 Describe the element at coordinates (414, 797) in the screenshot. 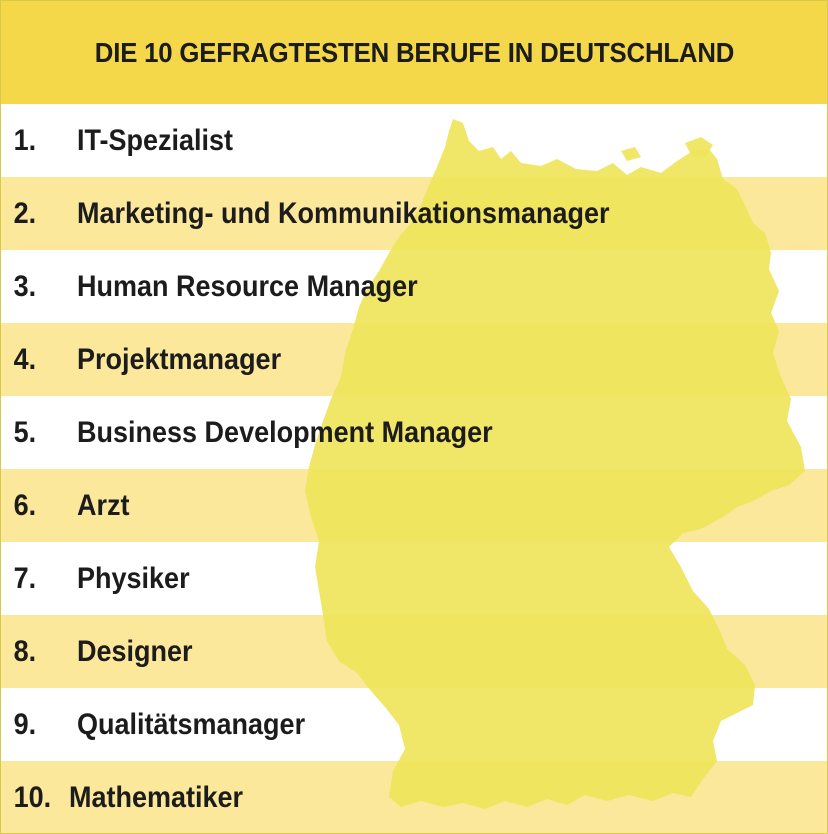

I see `list-item: 10. Mathematiker` at that location.